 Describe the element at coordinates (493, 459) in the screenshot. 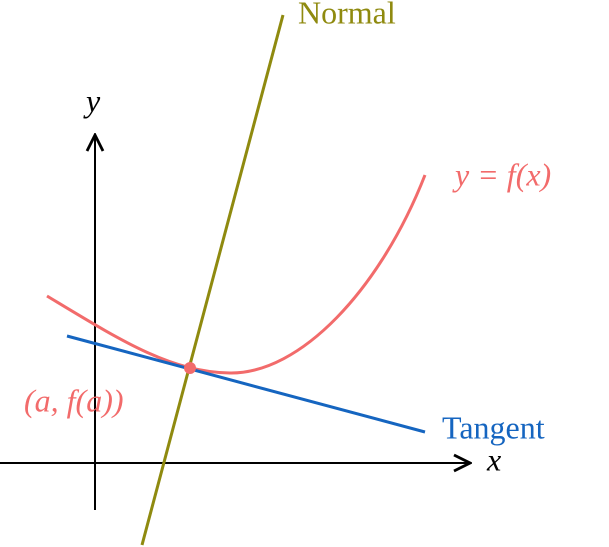

I see `x-axis-label: x` at that location.